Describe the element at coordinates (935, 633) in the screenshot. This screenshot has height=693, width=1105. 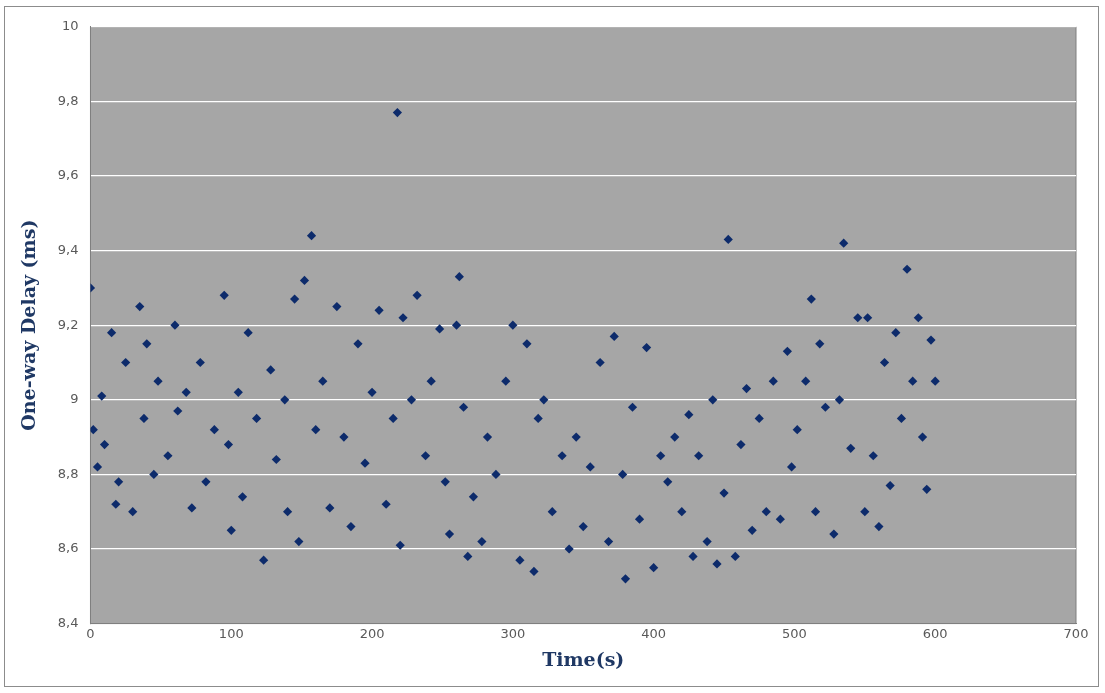
I see `x-tick-label: 600` at that location.